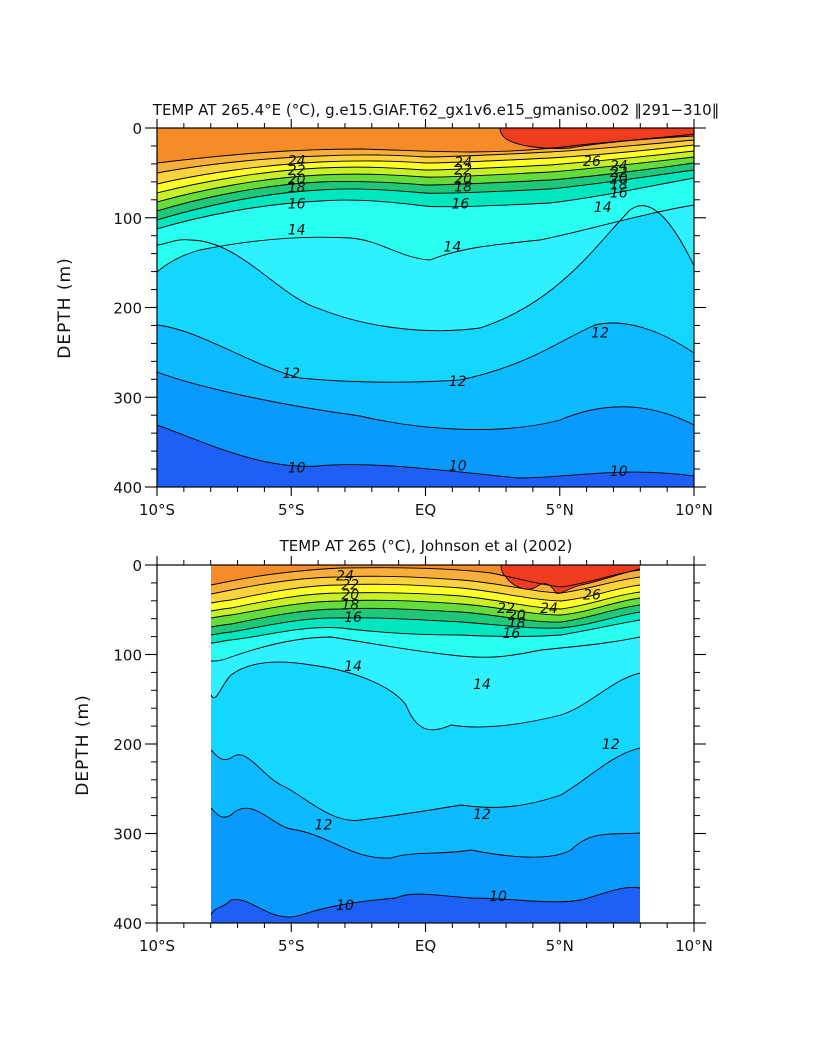  What do you see at coordinates (137, 566) in the screenshot?
I see `obs-y-tick-label: 0` at bounding box center [137, 566].